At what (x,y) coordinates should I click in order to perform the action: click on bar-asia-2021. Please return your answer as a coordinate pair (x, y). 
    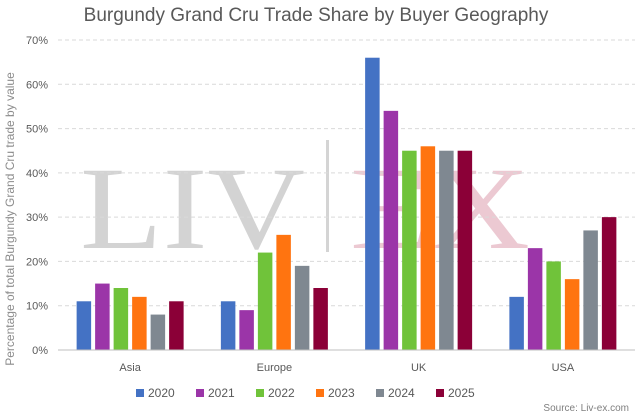
    Looking at the image, I should click on (102, 316).